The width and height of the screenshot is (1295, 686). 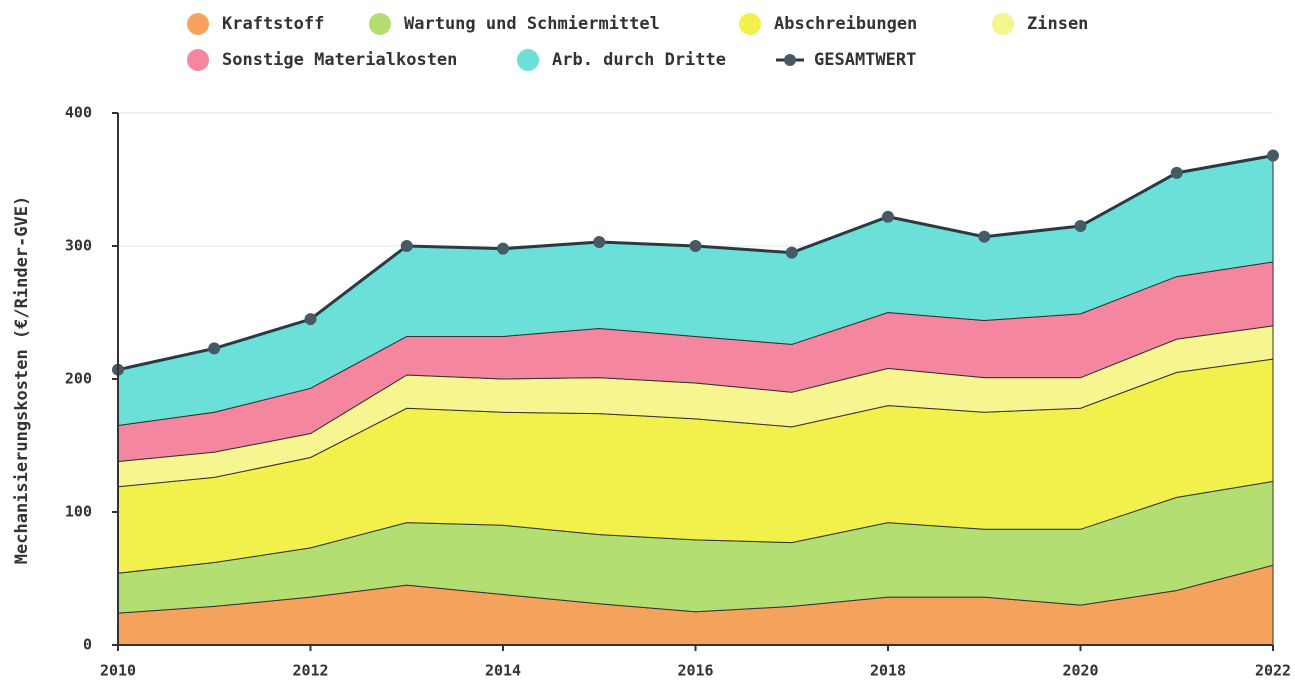 What do you see at coordinates (22, 380) in the screenshot?
I see `y-axis-label: Mechanisierungskosten (€/Rinder-GVE)` at bounding box center [22, 380].